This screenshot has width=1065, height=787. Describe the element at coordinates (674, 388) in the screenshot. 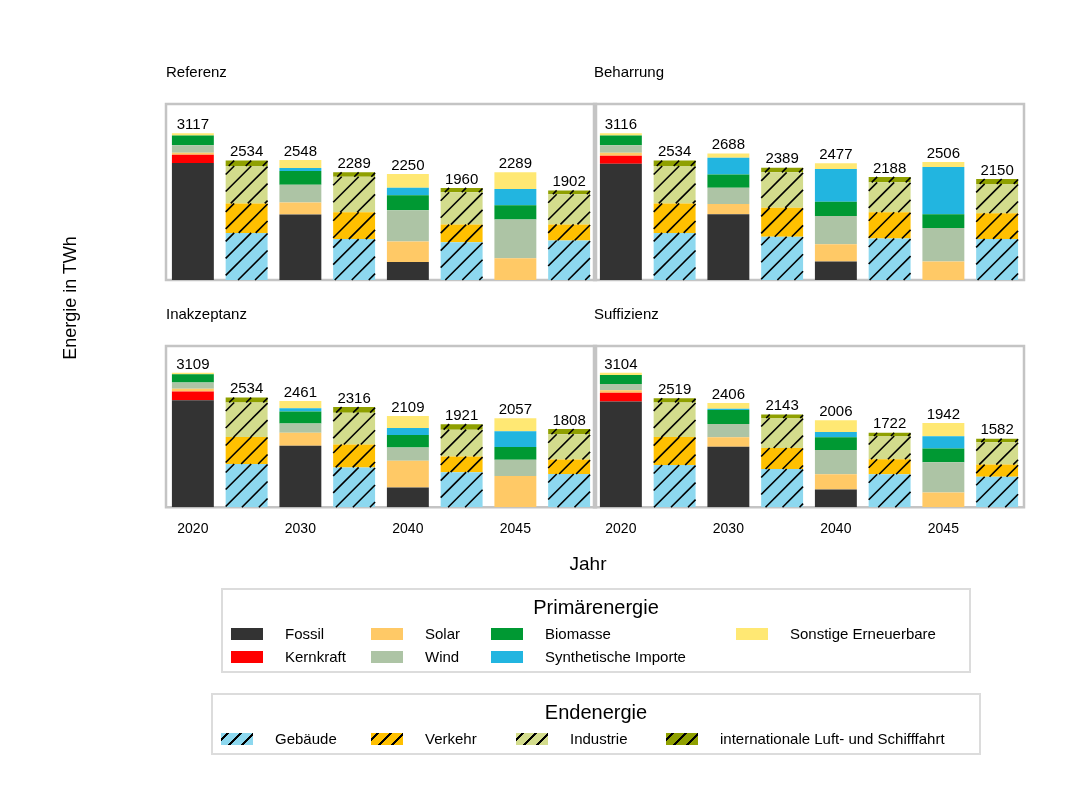

I see `annotation: 2519` at that location.